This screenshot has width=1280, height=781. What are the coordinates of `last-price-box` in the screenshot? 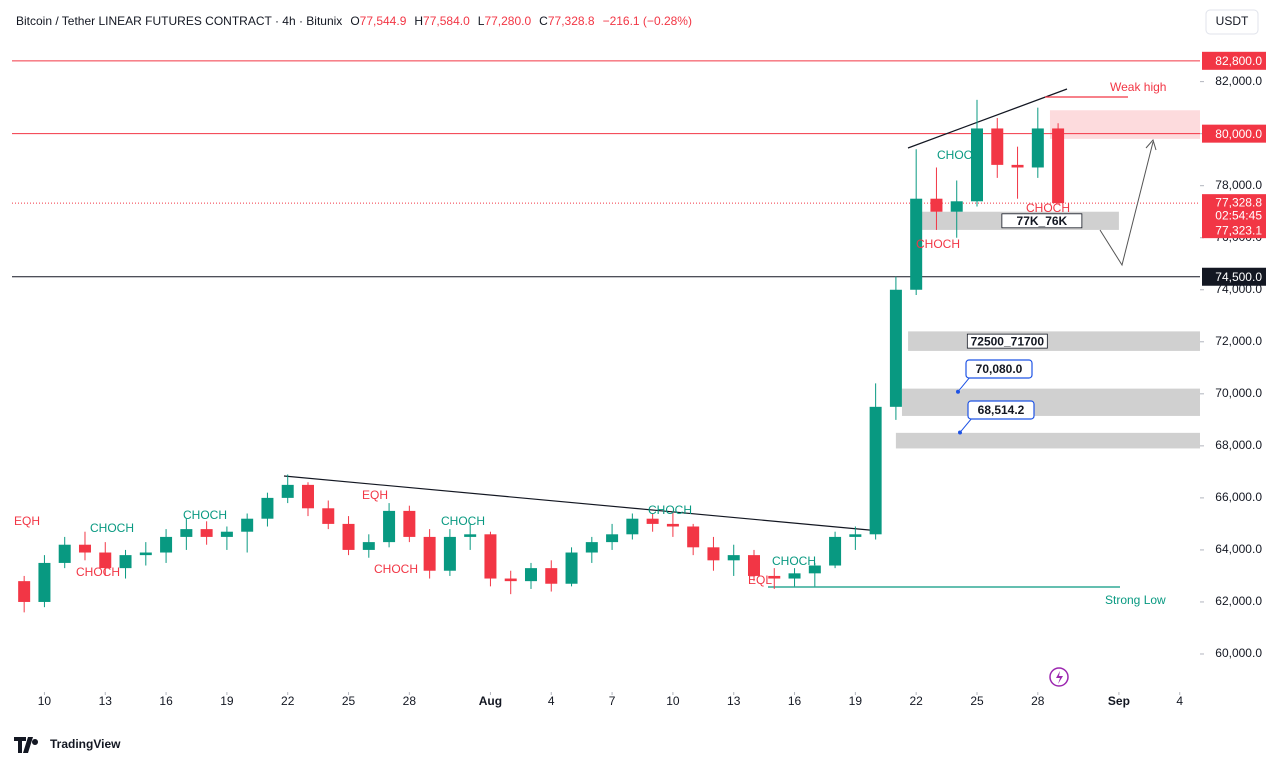 It's located at (1234, 216).